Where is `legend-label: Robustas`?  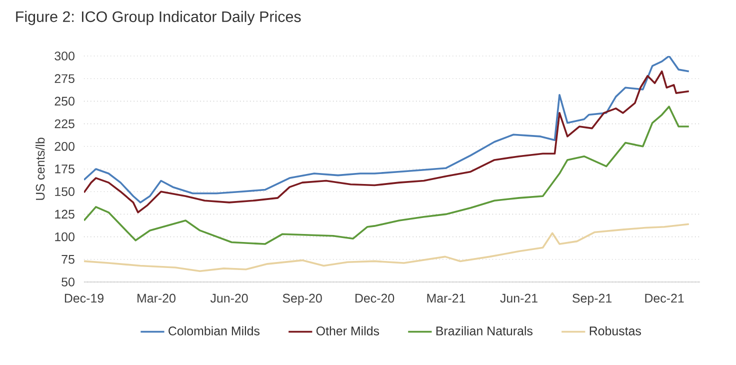
legend-label: Robustas is located at coordinates (615, 331).